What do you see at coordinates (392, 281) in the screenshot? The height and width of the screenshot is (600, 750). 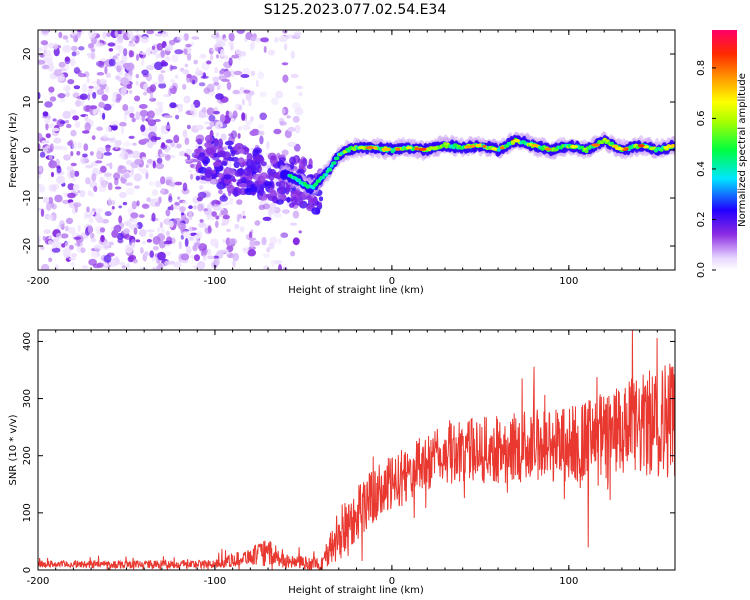 I see `x-tick-label: 0` at bounding box center [392, 281].